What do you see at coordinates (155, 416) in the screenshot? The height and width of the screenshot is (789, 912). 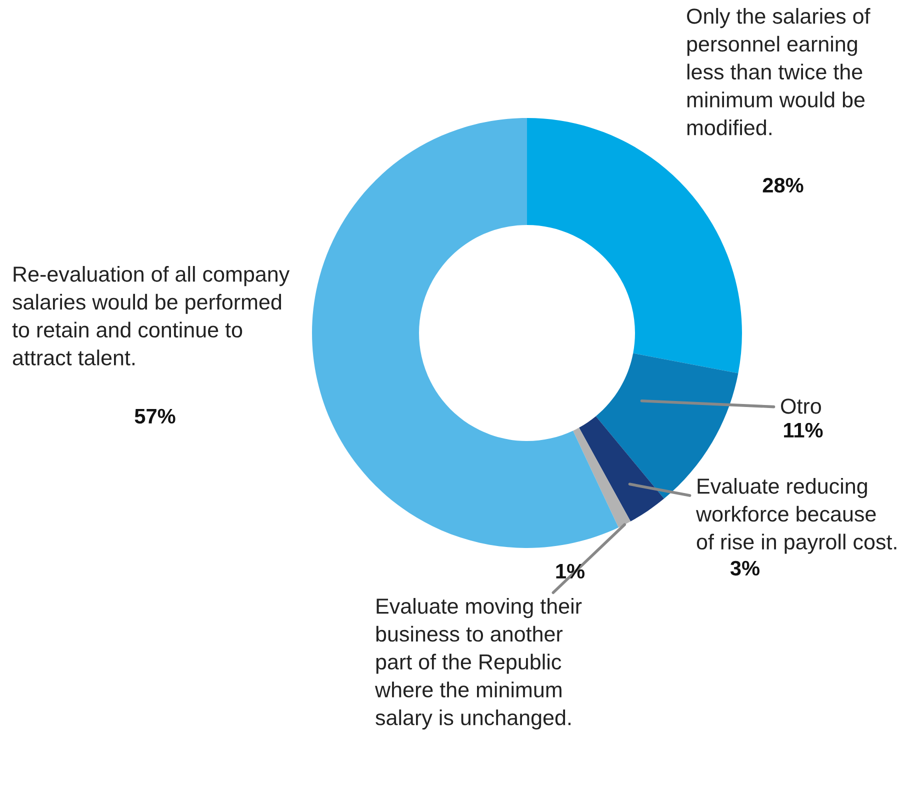 I see `data-label: 57%` at bounding box center [155, 416].